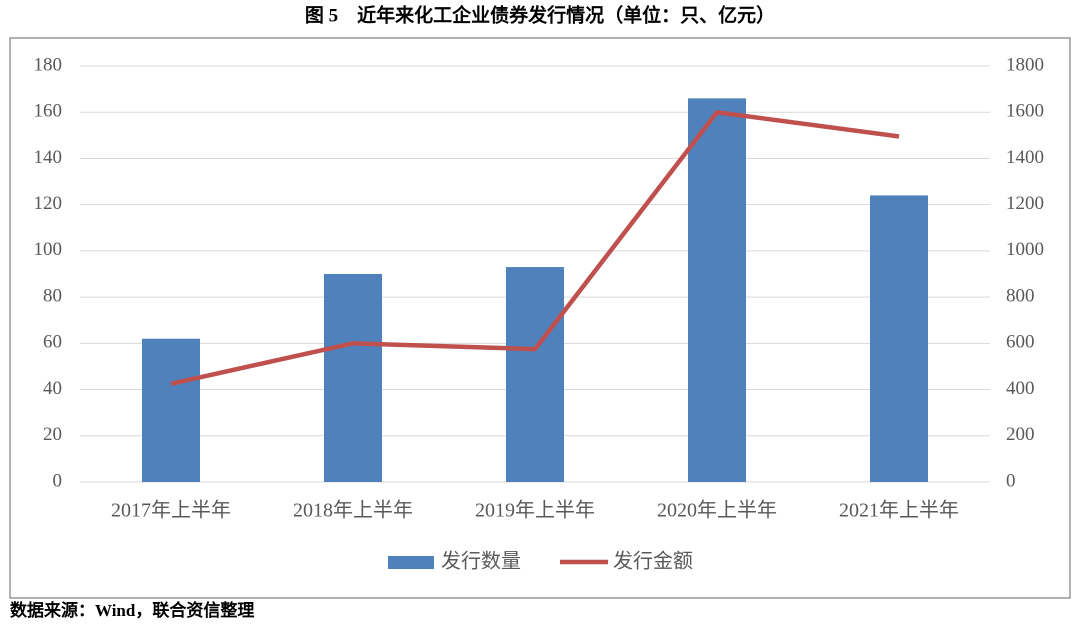 The image size is (1080, 628). I want to click on y-tick-label: 60, so click(52, 342).